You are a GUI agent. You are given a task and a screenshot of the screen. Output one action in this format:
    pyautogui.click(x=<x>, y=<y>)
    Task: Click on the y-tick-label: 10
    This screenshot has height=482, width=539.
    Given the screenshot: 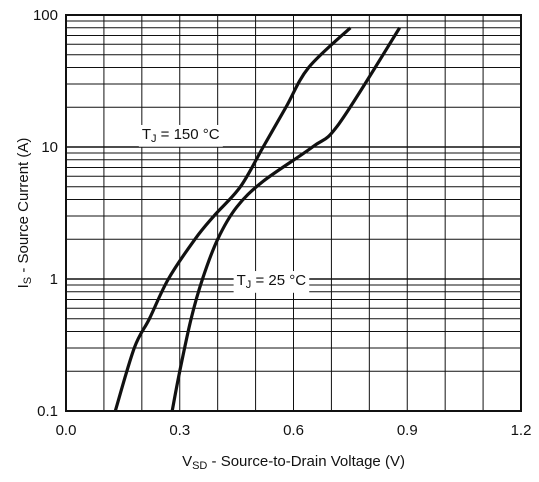 What is the action you would take?
    pyautogui.click(x=49, y=147)
    